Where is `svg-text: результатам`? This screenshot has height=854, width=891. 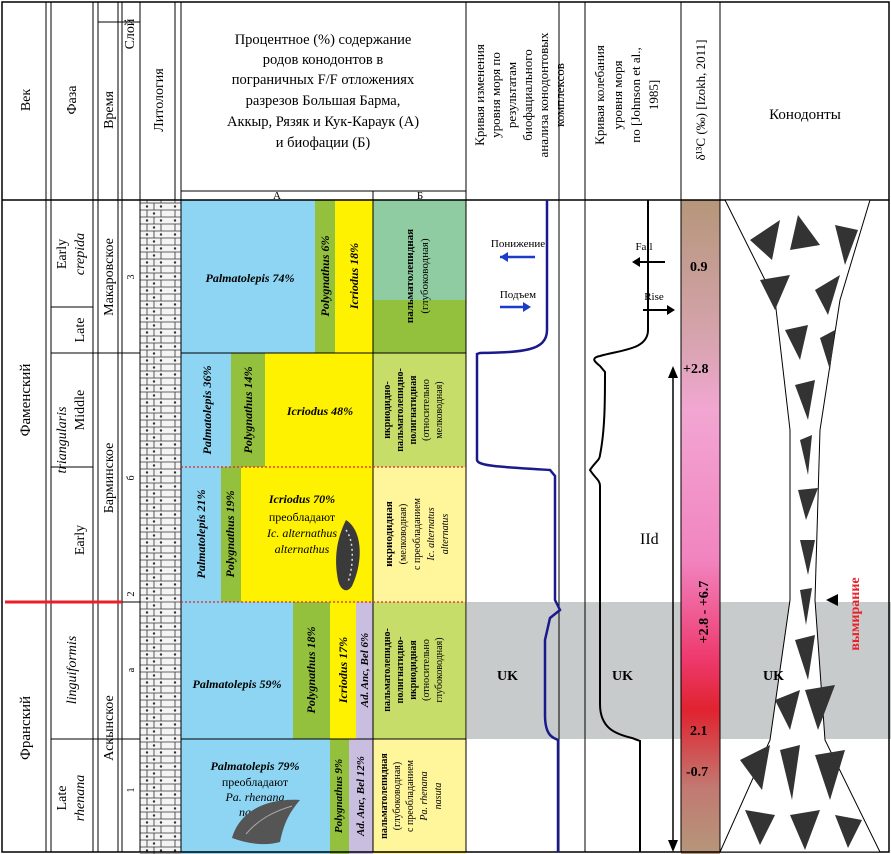 svg-text: результатам is located at coordinates (511, 95).